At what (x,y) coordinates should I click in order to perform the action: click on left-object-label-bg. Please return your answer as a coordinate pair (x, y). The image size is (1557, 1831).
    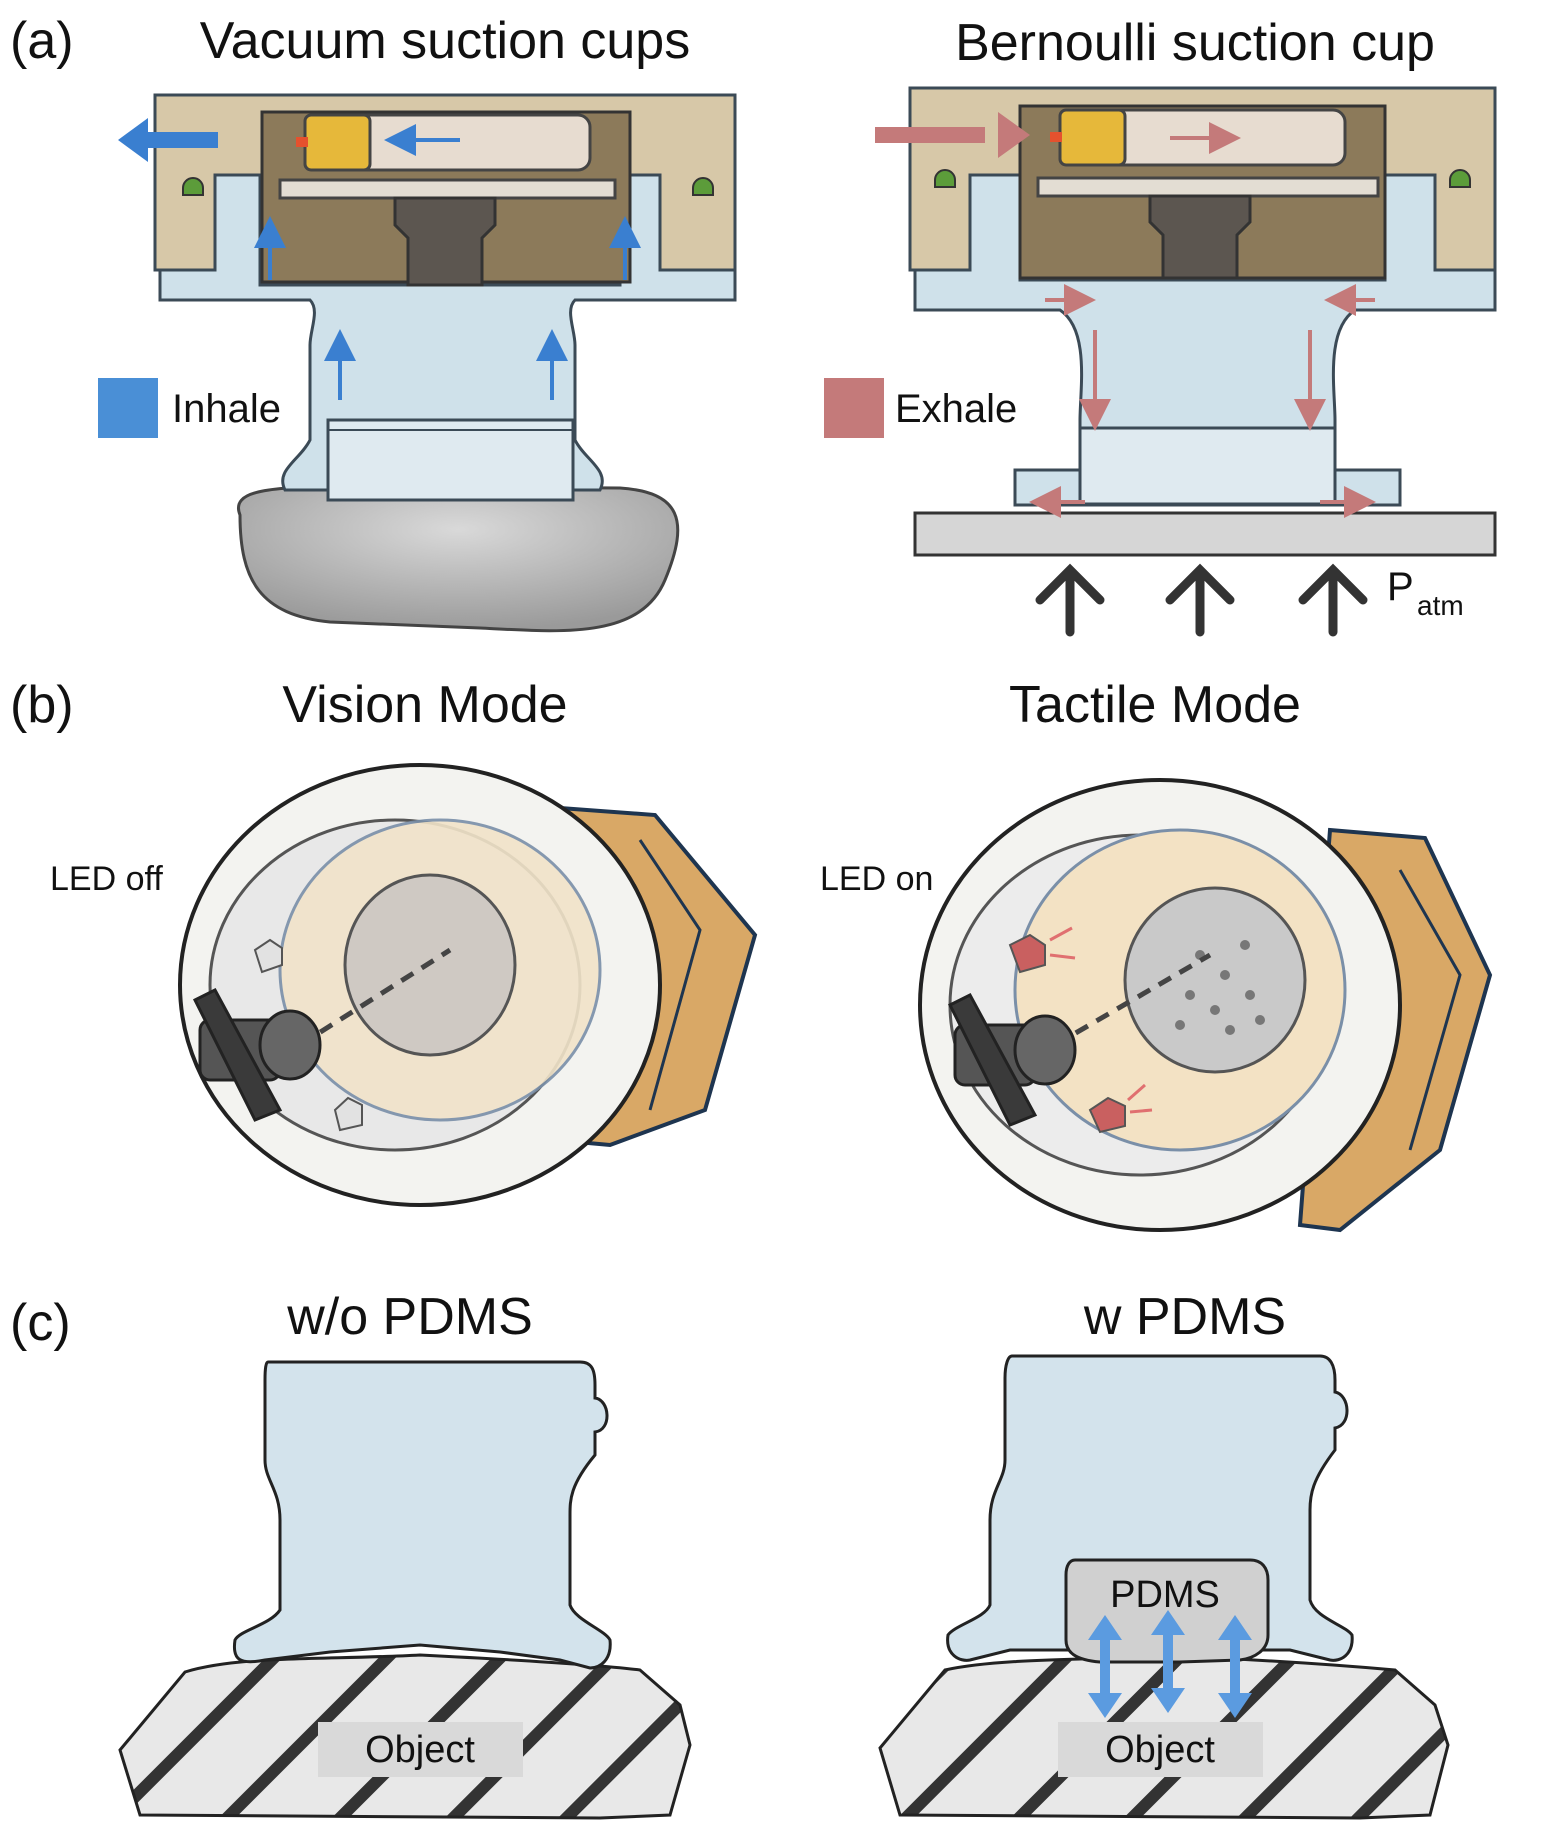
    Looking at the image, I should click on (420, 1749).